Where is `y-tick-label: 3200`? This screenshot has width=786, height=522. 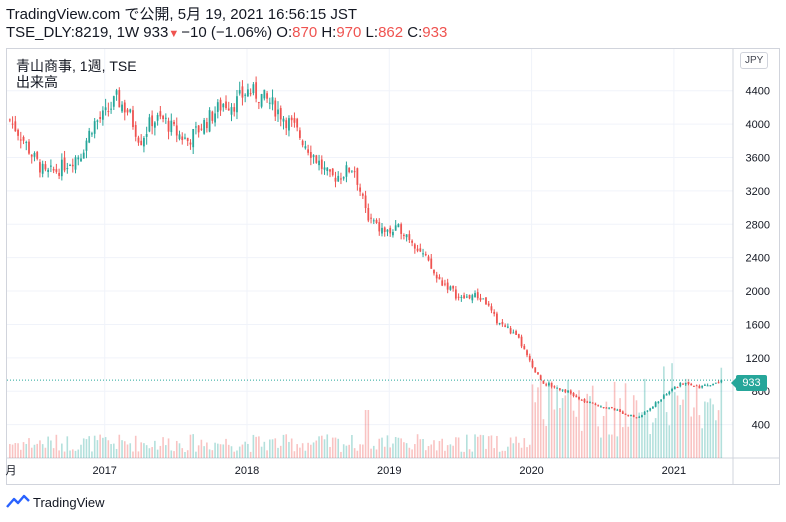
y-tick-label: 3200 is located at coordinates (758, 192).